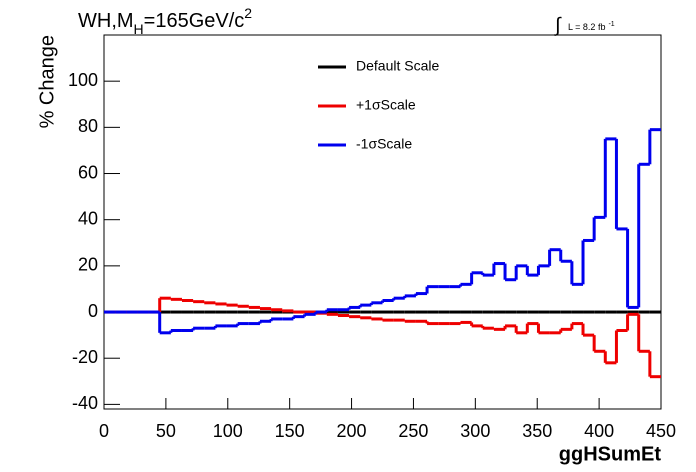 The image size is (696, 472). I want to click on y-axis-label: % Change, so click(47, 81).